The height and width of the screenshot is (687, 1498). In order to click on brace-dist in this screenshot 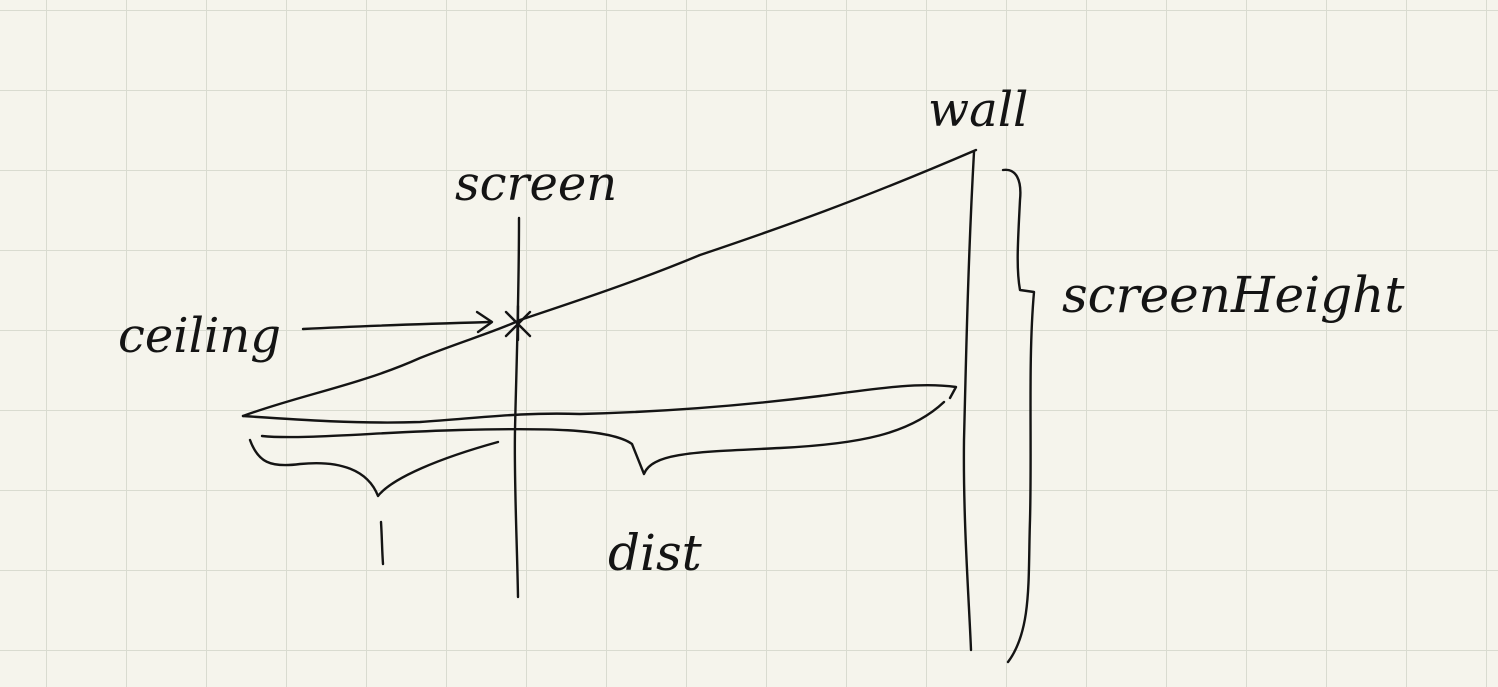, I will do `click(603, 438)`.